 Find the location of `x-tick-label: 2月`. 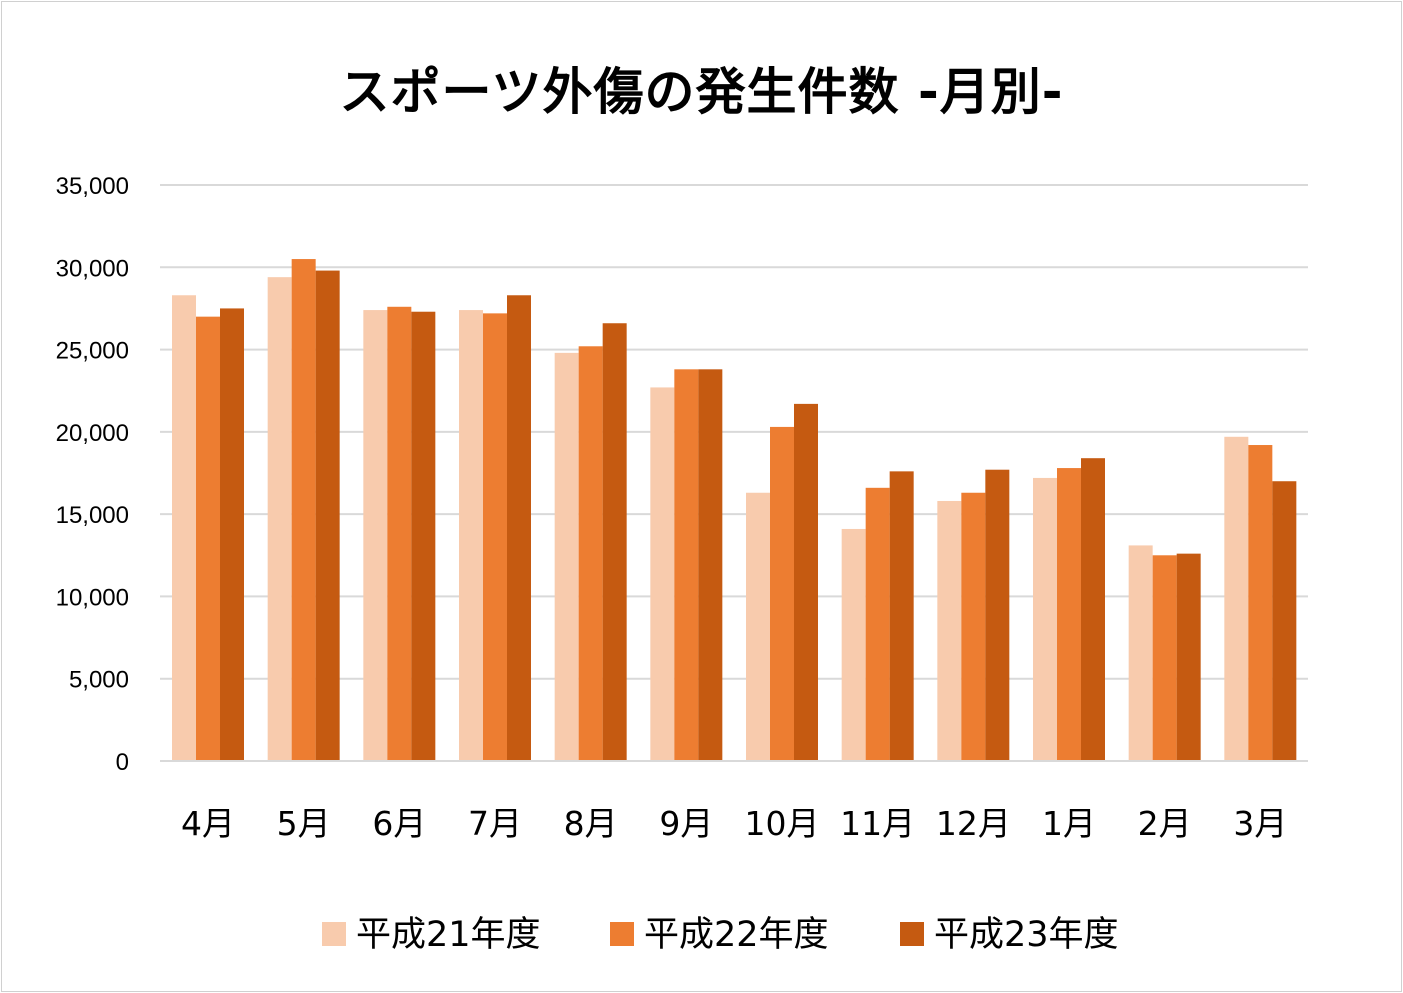

x-tick-label: 2月 is located at coordinates (1165, 823).